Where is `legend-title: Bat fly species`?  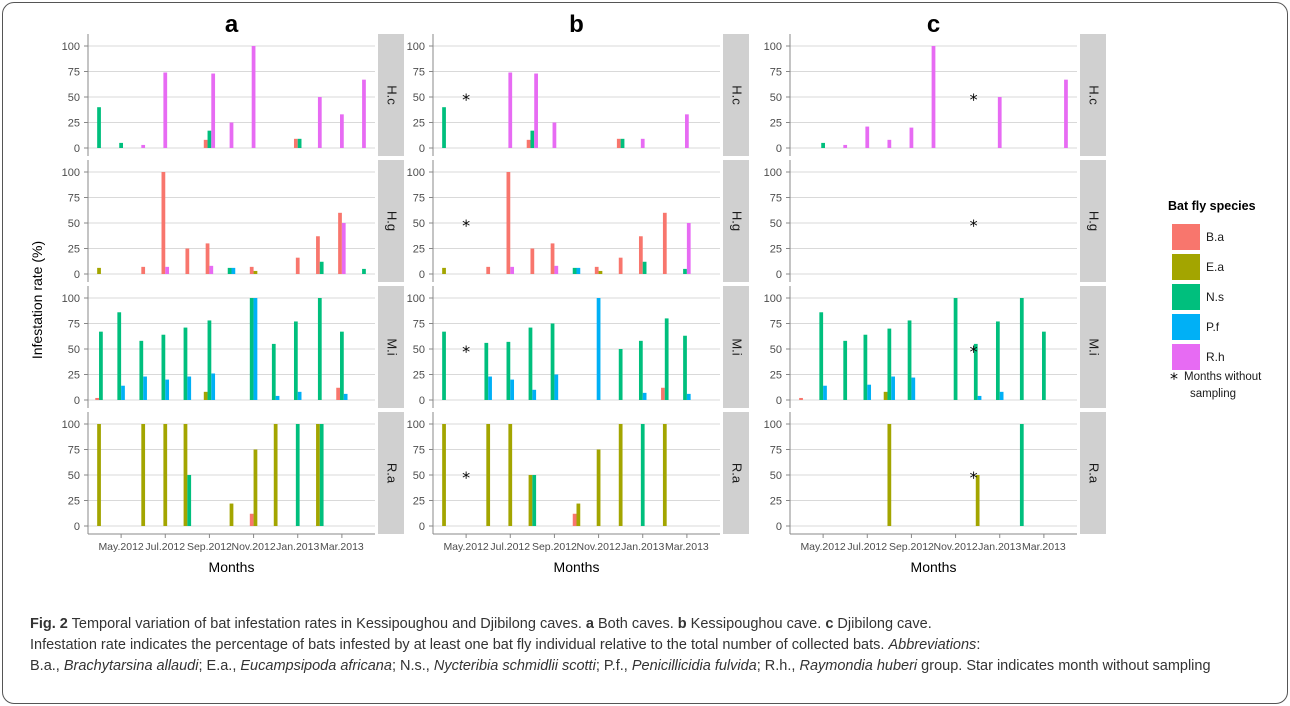
legend-title: Bat fly species is located at coordinates (1212, 206).